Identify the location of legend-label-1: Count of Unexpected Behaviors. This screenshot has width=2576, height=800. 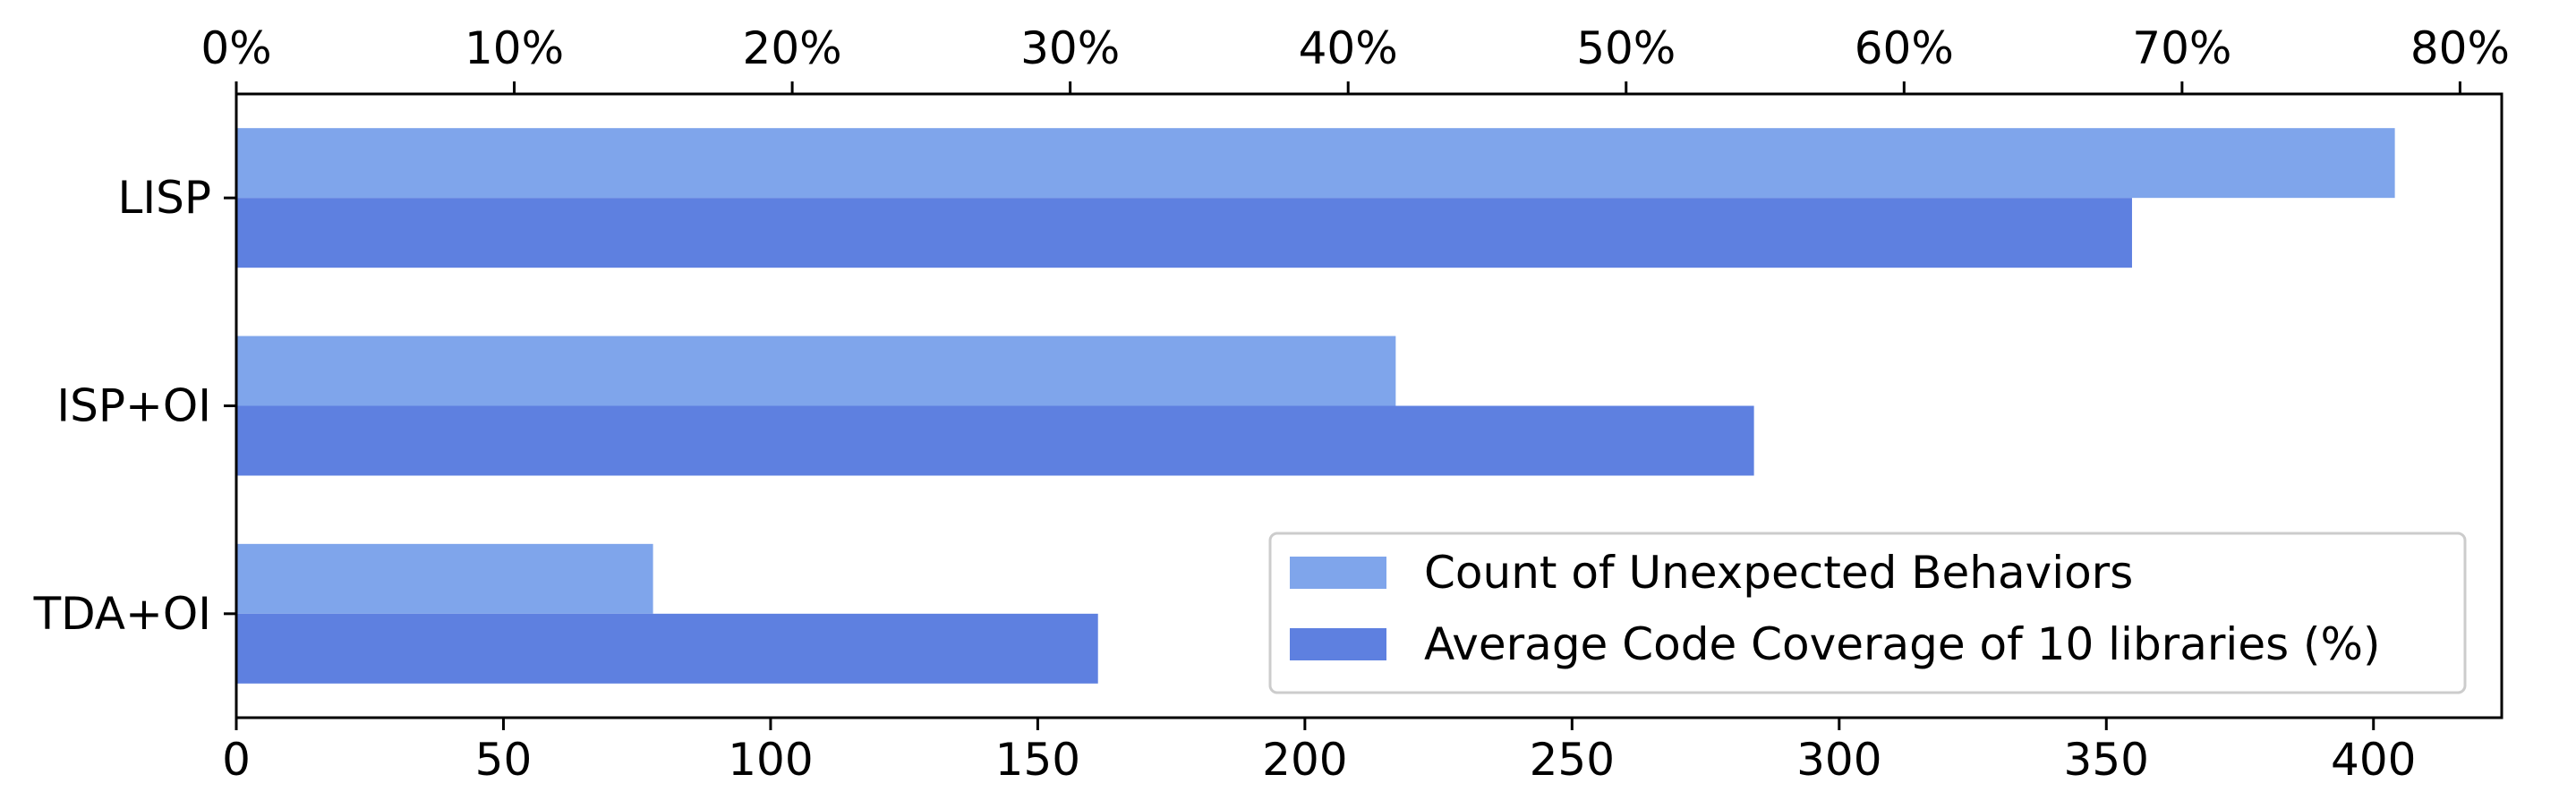
(1778, 573).